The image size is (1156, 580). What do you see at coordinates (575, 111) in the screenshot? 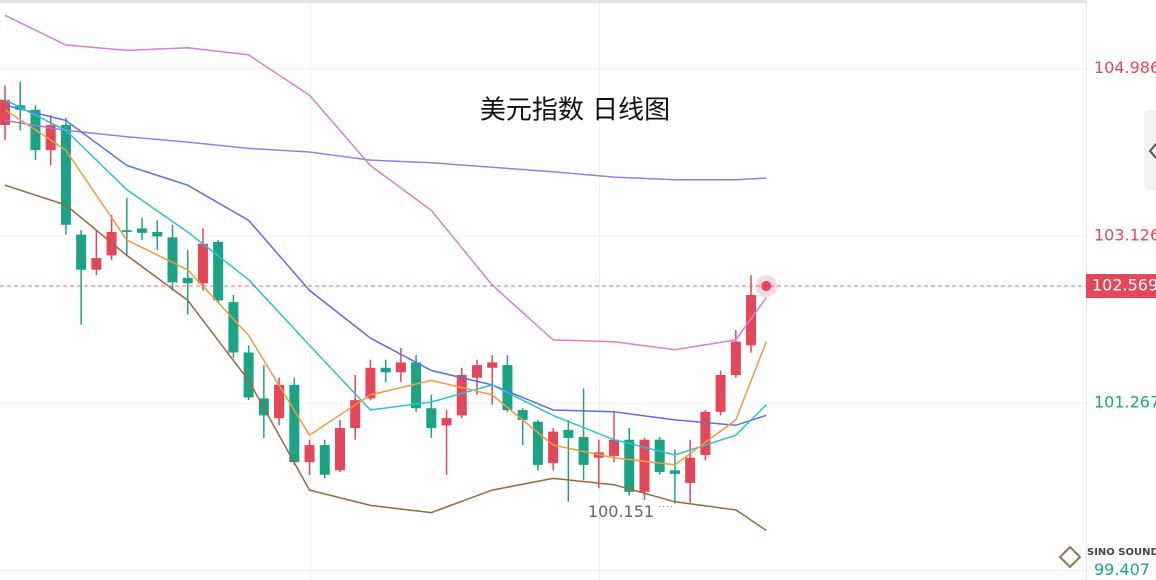
I see `chart-title: 美元指数 日线图` at bounding box center [575, 111].